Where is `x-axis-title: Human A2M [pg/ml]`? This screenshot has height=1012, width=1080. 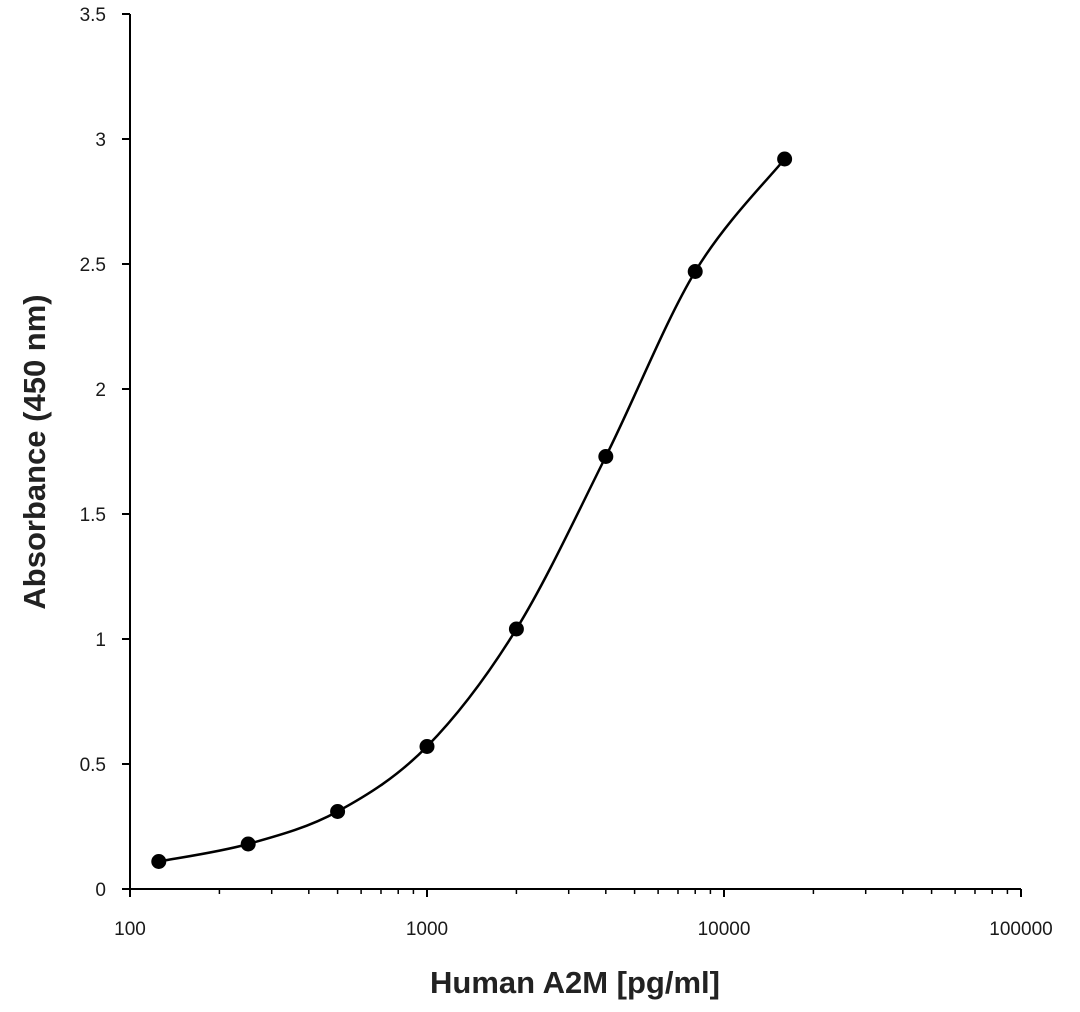 x-axis-title: Human A2M [pg/ml] is located at coordinates (575, 982).